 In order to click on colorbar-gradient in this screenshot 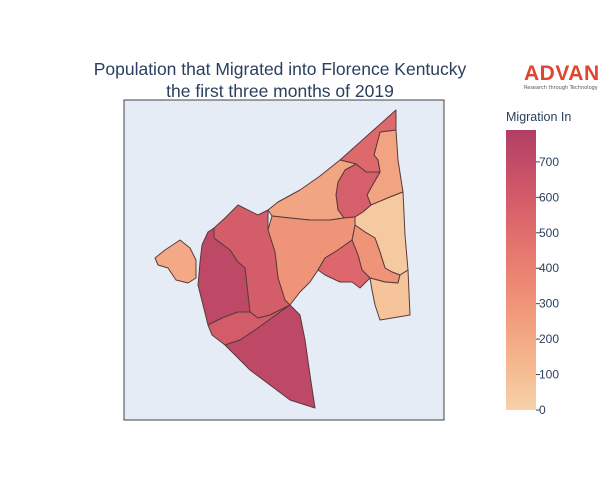, I will do `click(521, 270)`.